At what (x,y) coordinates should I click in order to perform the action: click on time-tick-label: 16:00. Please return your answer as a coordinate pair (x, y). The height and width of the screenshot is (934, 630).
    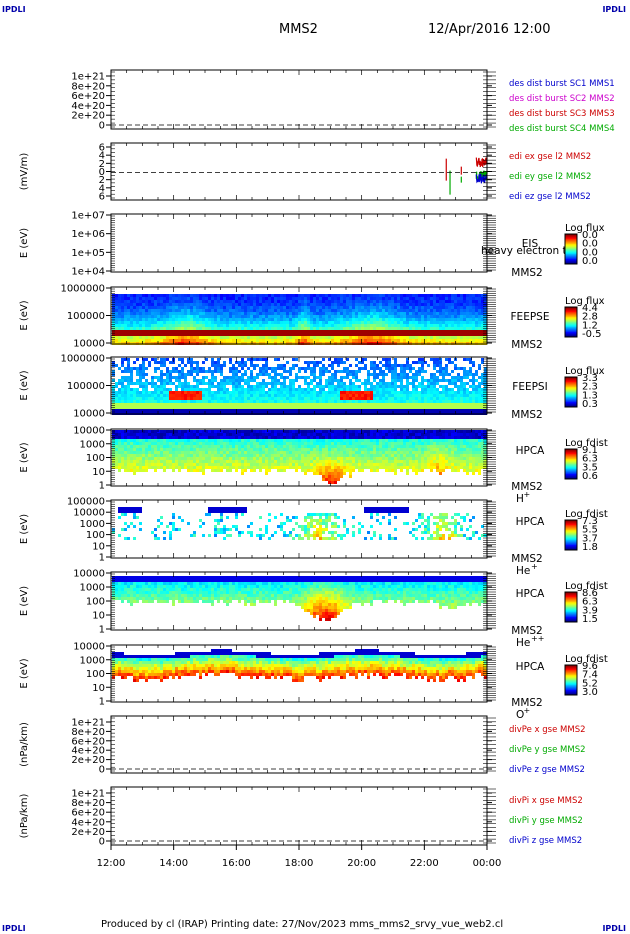
    Looking at the image, I should click on (236, 863).